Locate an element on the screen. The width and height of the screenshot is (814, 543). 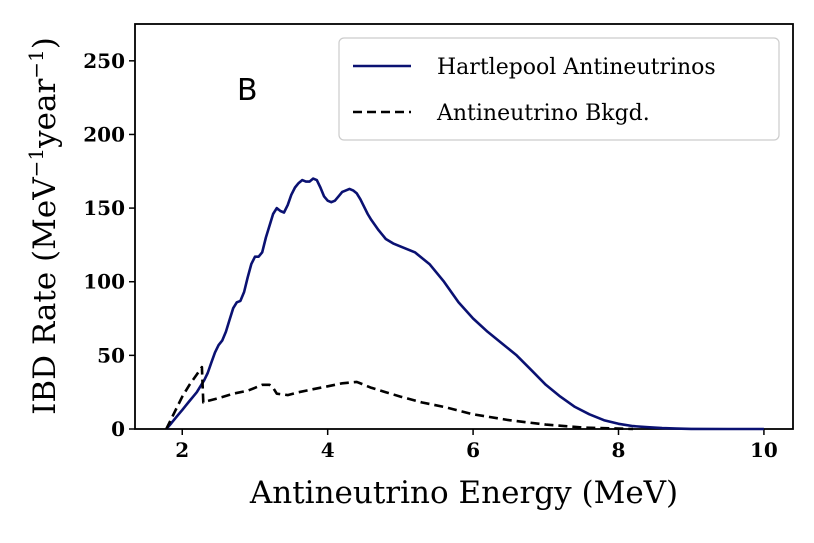
x-tick-label: 8 is located at coordinates (619, 450).